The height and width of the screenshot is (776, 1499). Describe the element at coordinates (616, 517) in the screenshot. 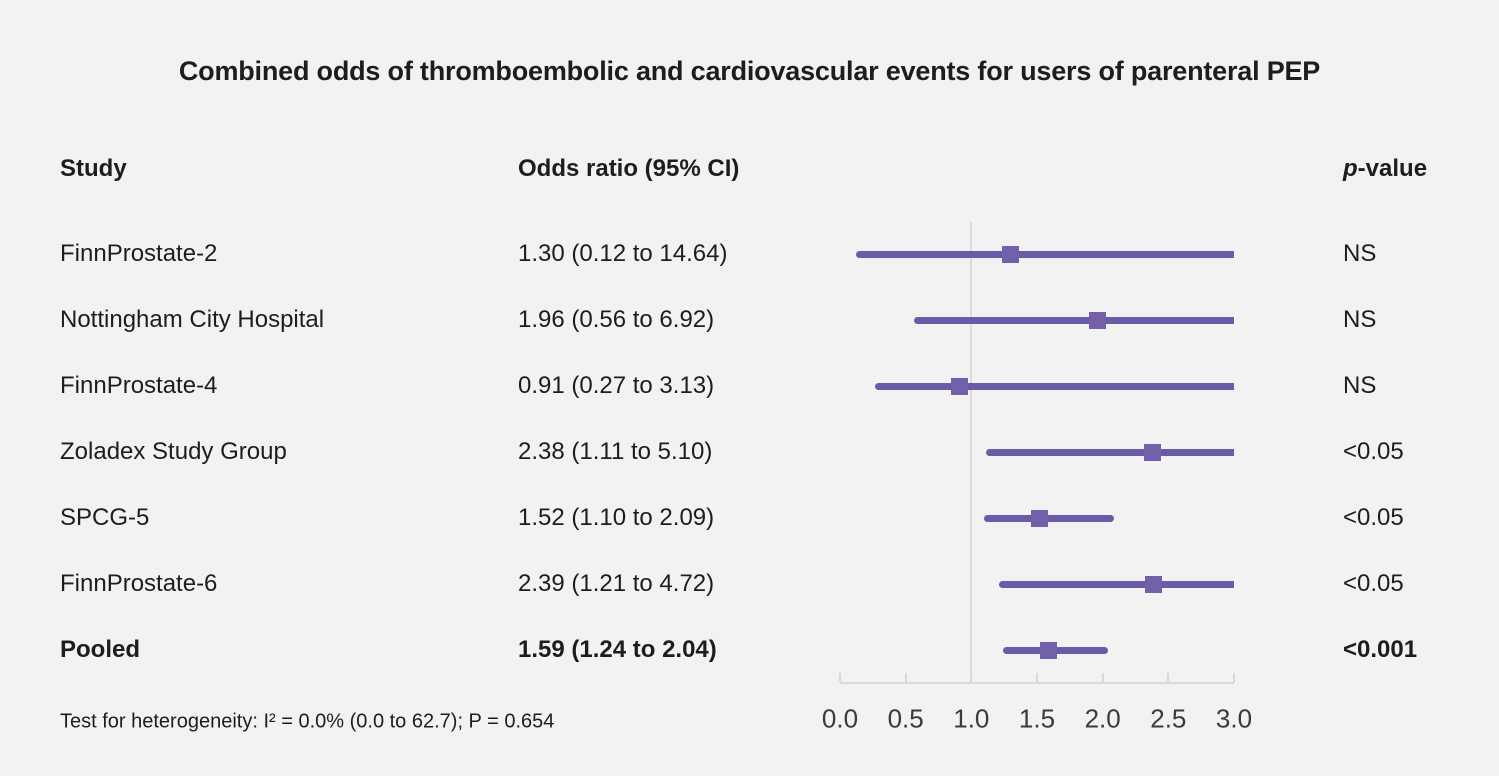

I see `or-ci-label: 1.52 (1.10 to 2.09)` at that location.